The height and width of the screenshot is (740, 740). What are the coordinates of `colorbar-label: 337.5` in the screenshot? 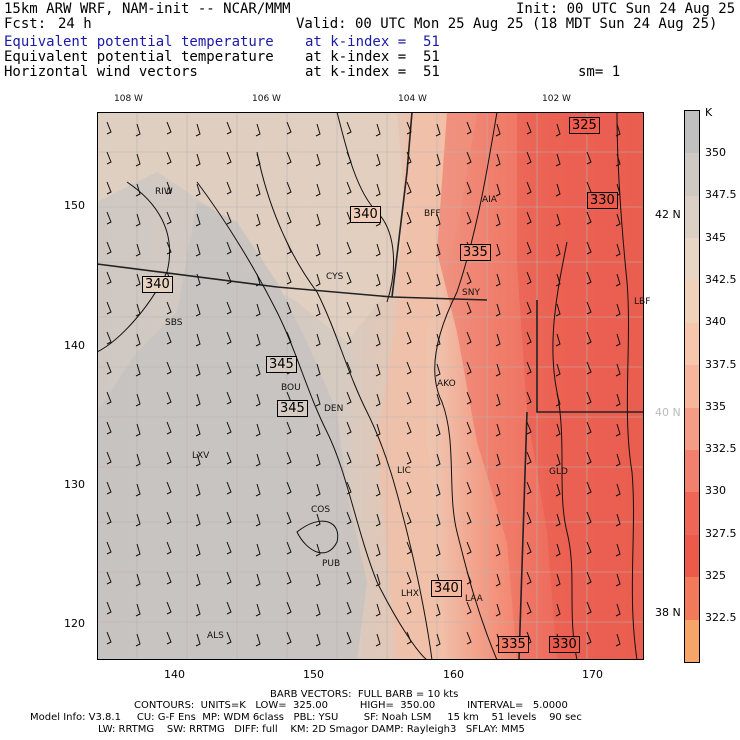 It's located at (721, 364).